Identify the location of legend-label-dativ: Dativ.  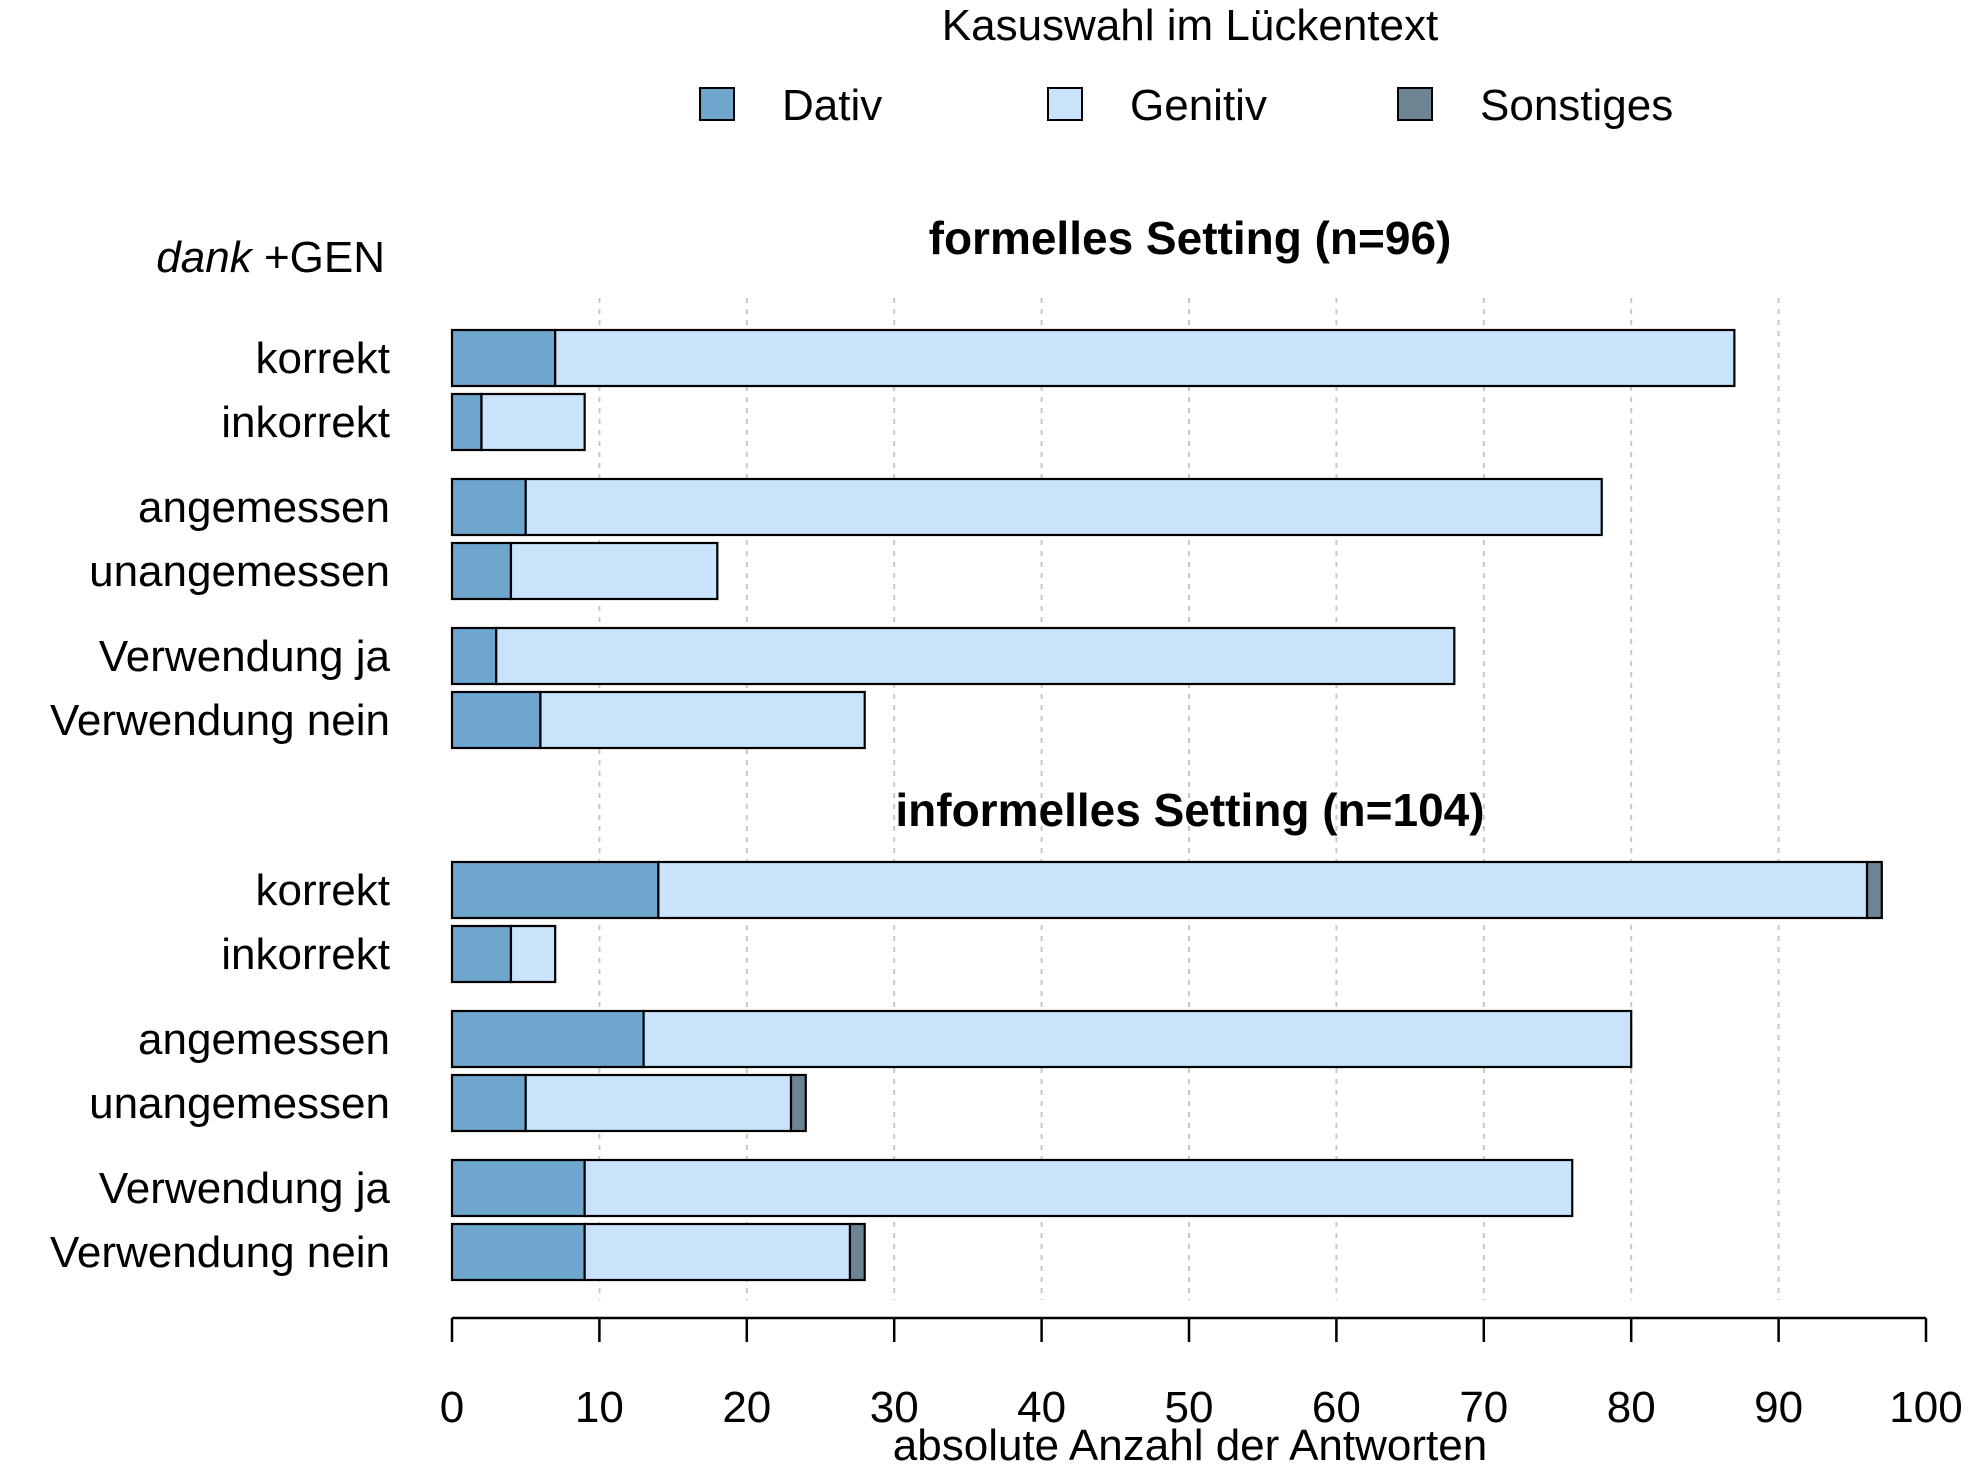
(832, 105).